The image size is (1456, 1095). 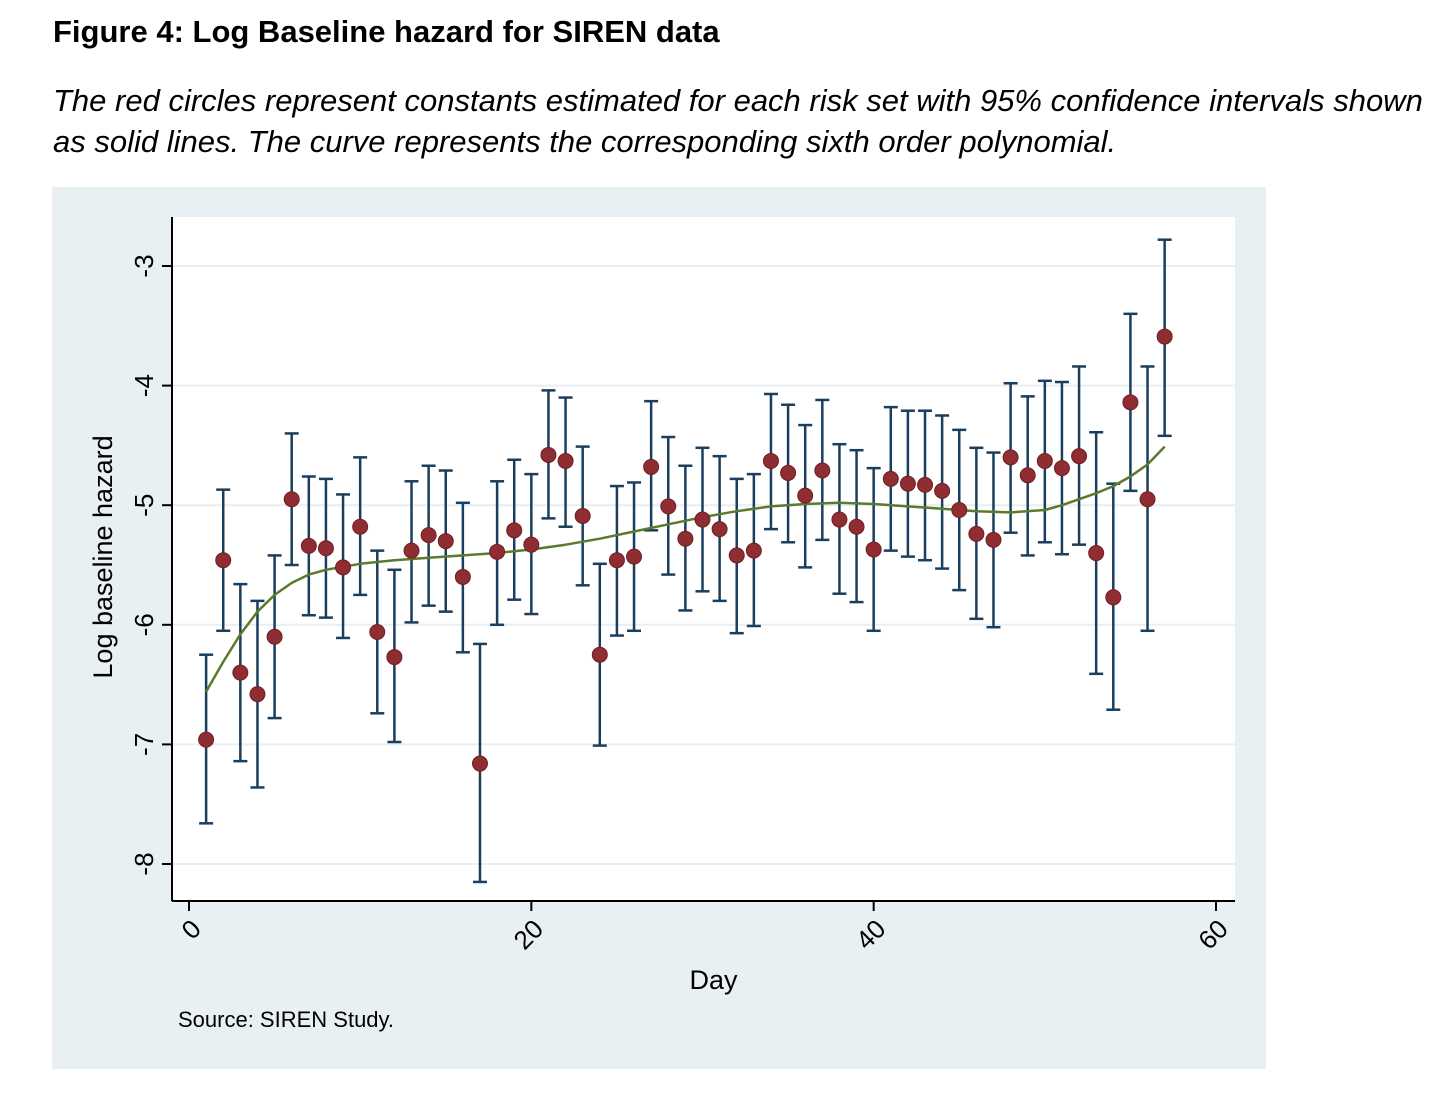 I want to click on x-tick-label: 0, so click(x=190, y=929).